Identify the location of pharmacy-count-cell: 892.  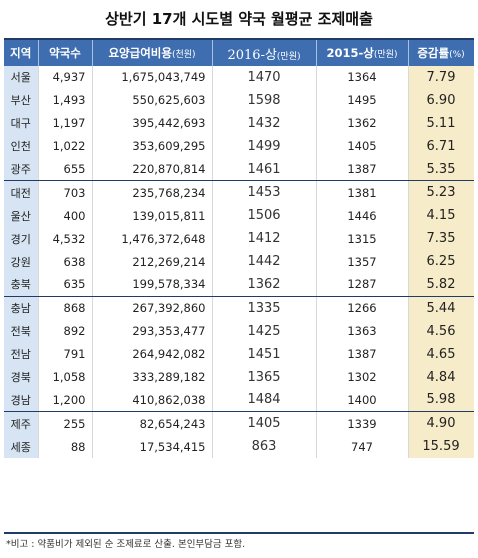
(65, 331).